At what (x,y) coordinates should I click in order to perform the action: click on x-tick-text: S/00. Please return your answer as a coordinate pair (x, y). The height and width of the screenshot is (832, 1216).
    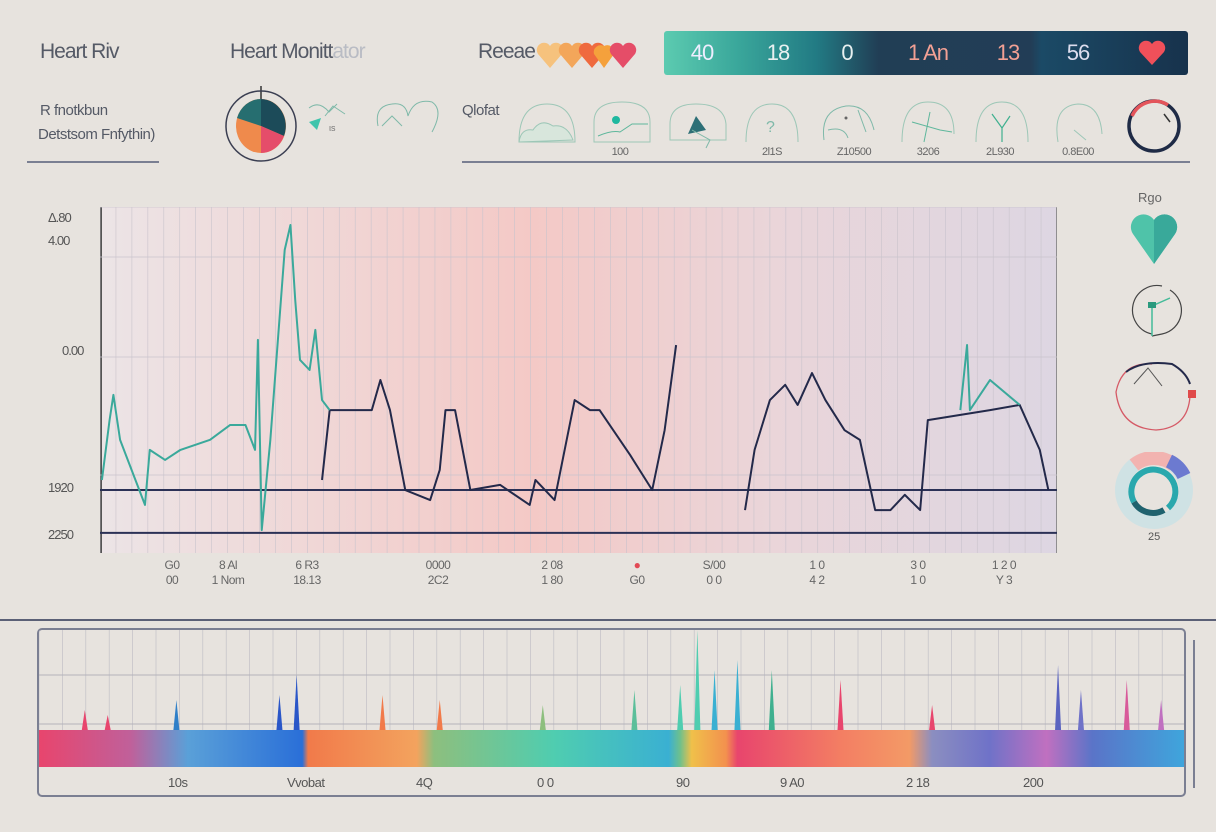
    Looking at the image, I should click on (714, 565).